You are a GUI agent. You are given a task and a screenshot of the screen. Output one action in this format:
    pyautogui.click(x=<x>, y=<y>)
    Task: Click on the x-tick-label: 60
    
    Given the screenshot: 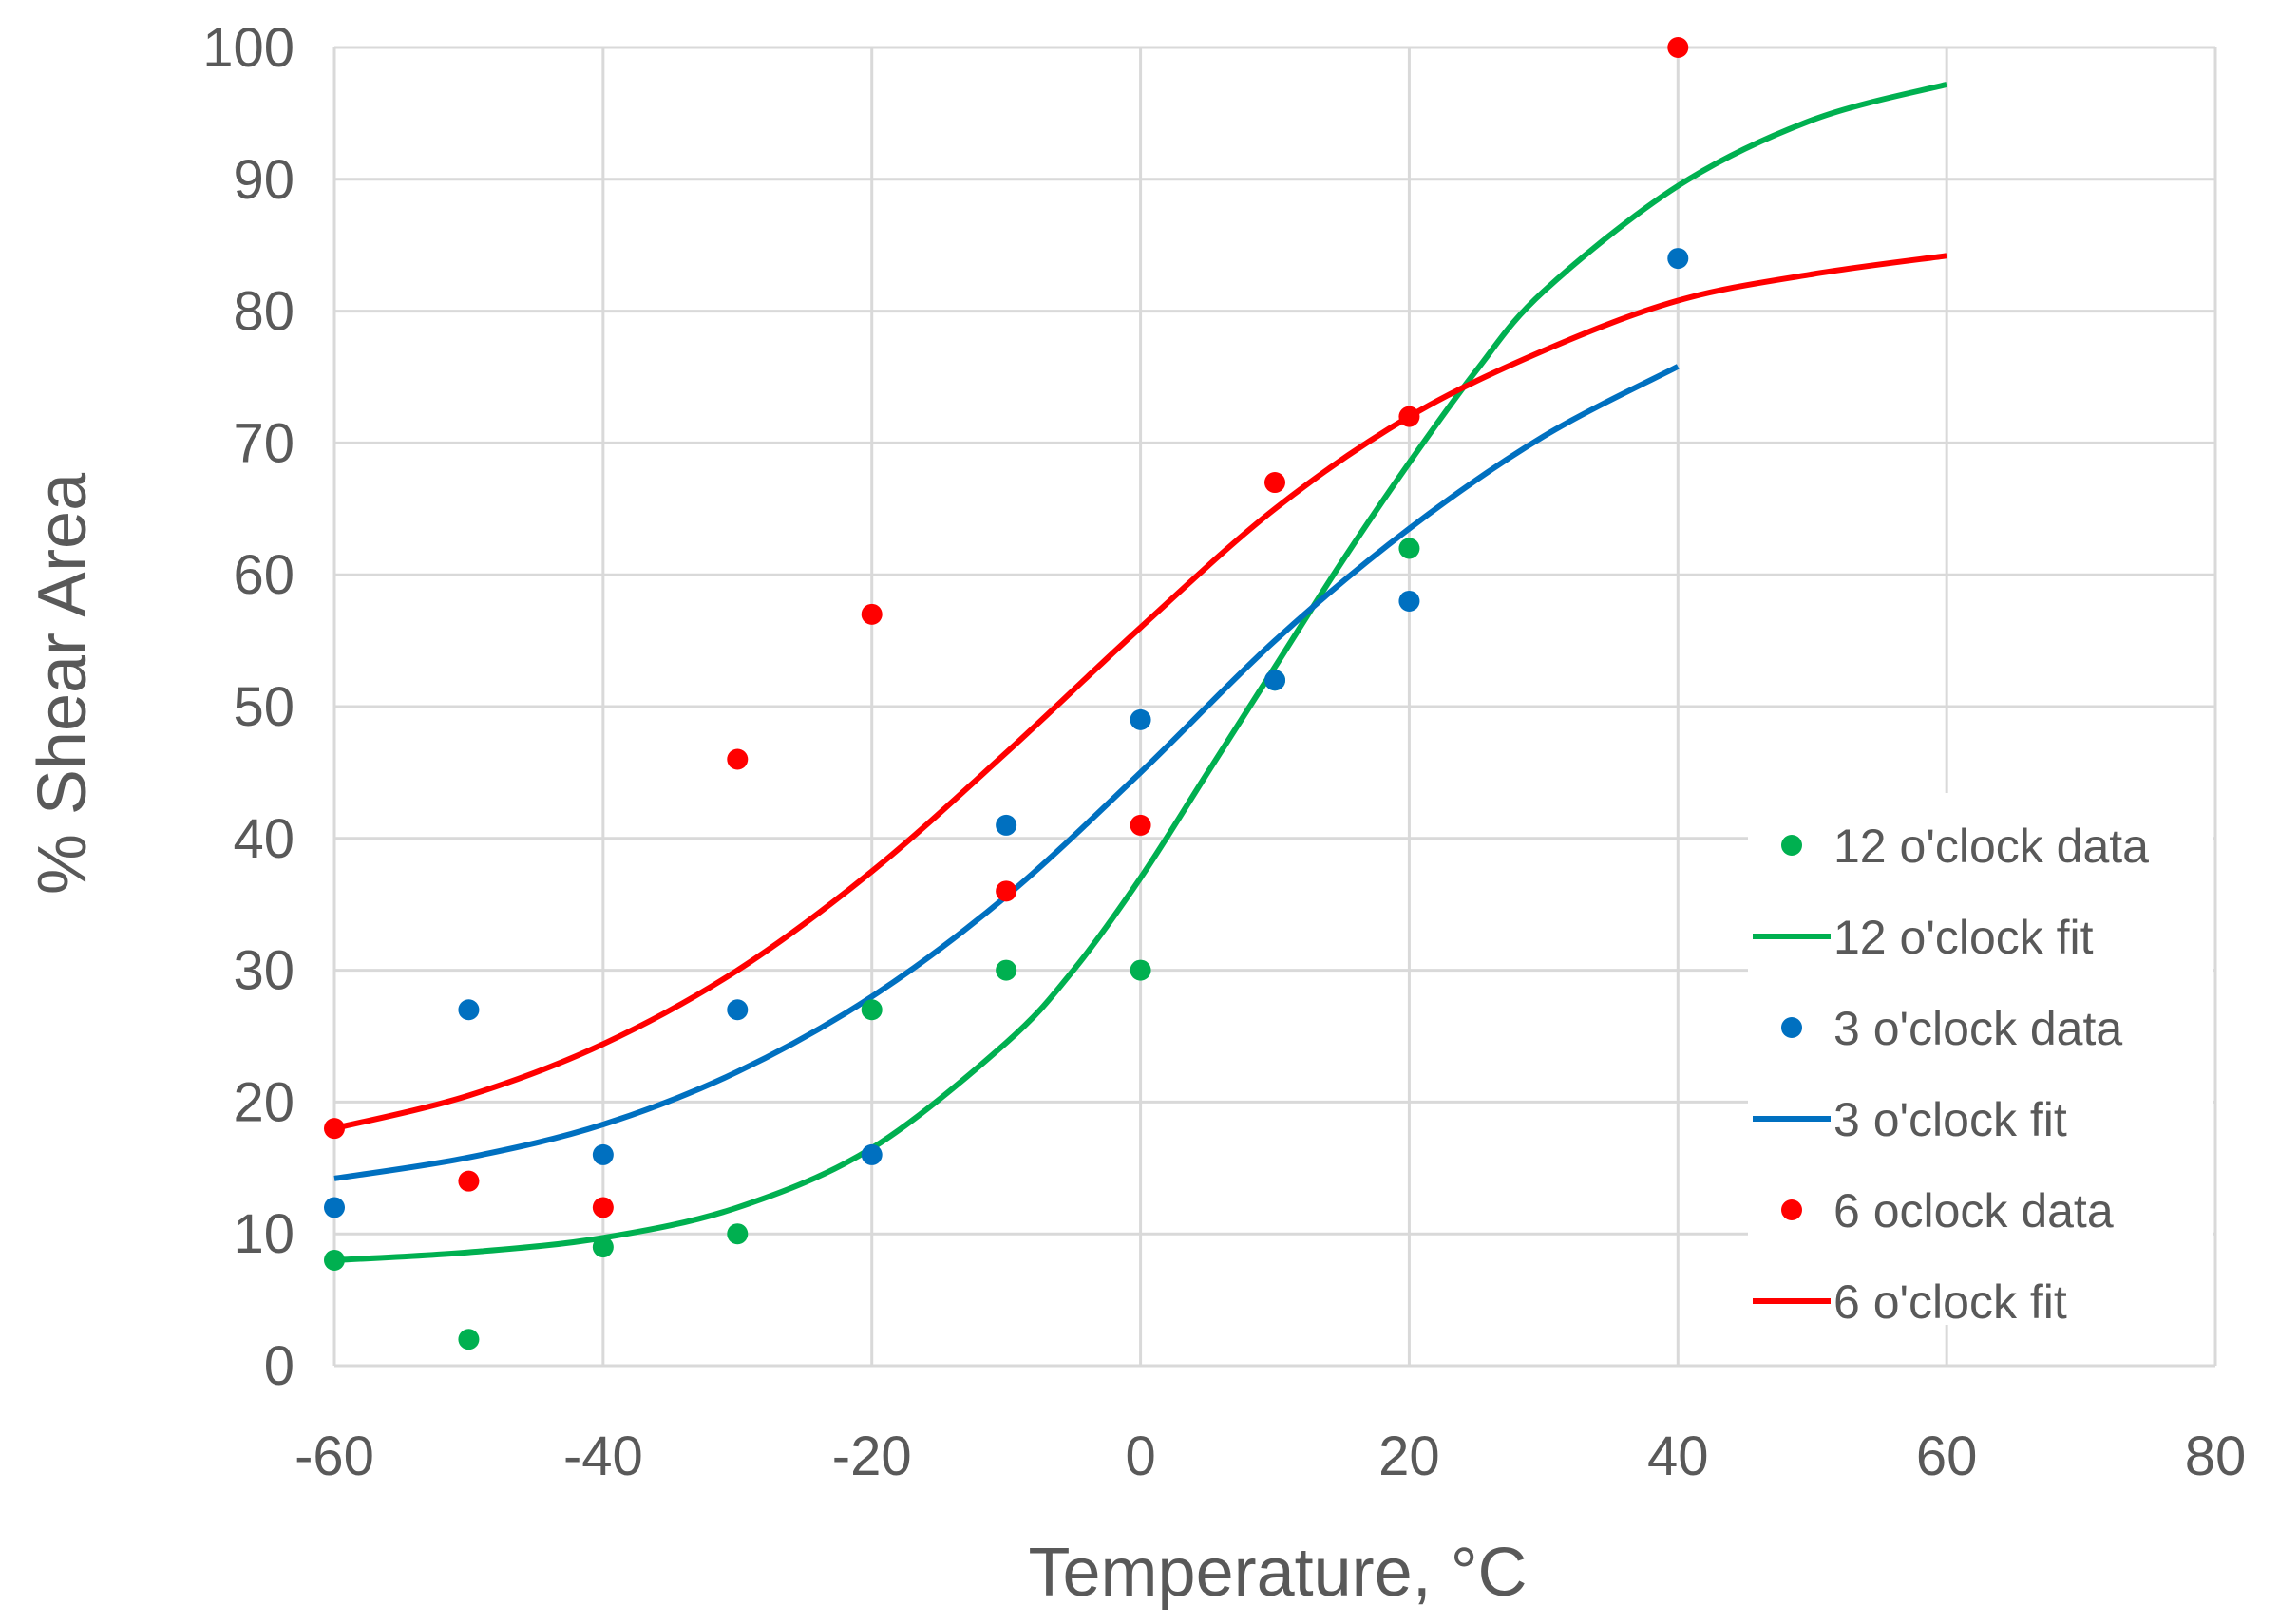 What is the action you would take?
    pyautogui.click(x=1947, y=1456)
    